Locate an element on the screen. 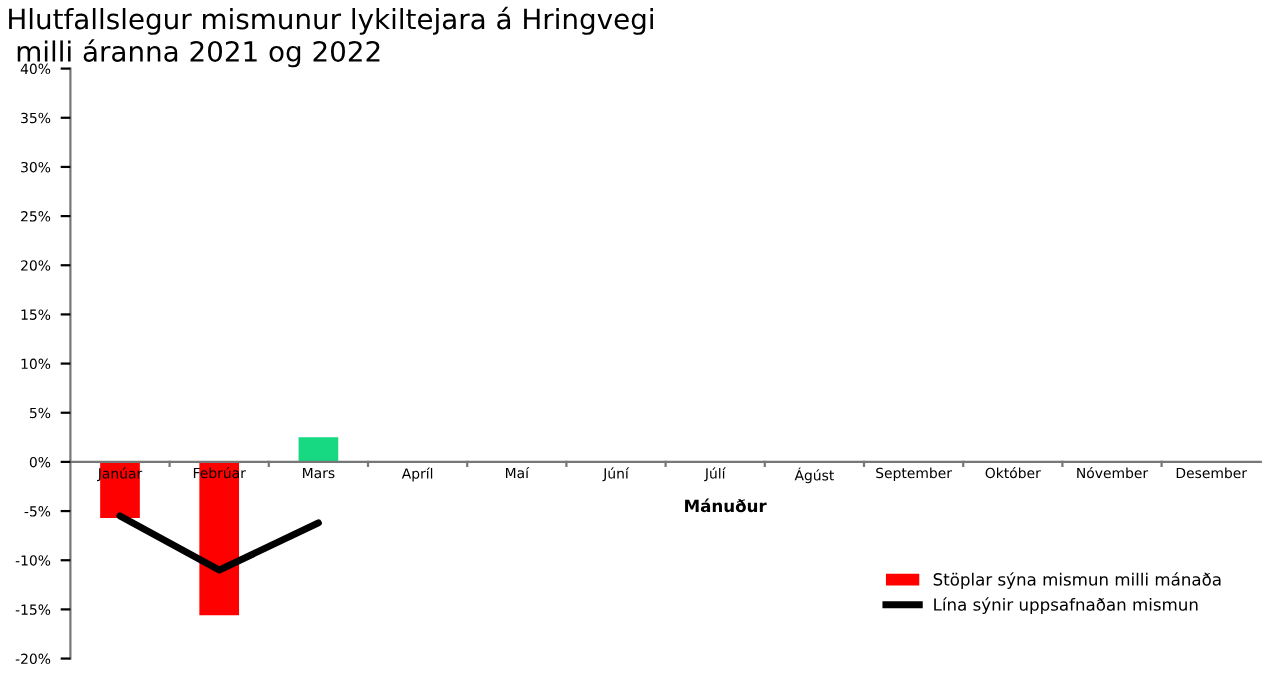 Image resolution: width=1280 pixels, height=686 pixels. x-axis-title: Mánuður is located at coordinates (726, 505).